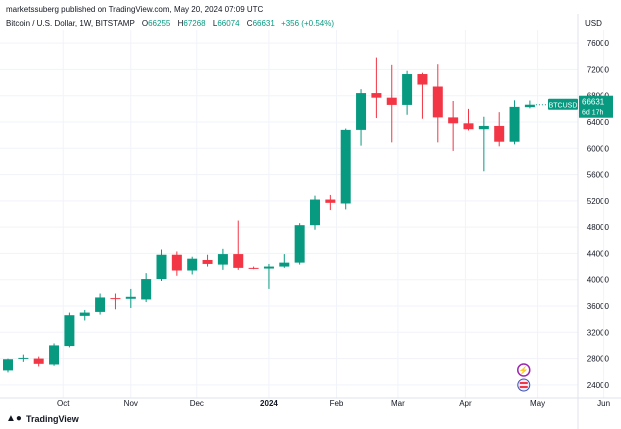 This screenshot has height=429, width=621. Describe the element at coordinates (598, 69) in the screenshot. I see `y-tick-label: 72000` at that location.